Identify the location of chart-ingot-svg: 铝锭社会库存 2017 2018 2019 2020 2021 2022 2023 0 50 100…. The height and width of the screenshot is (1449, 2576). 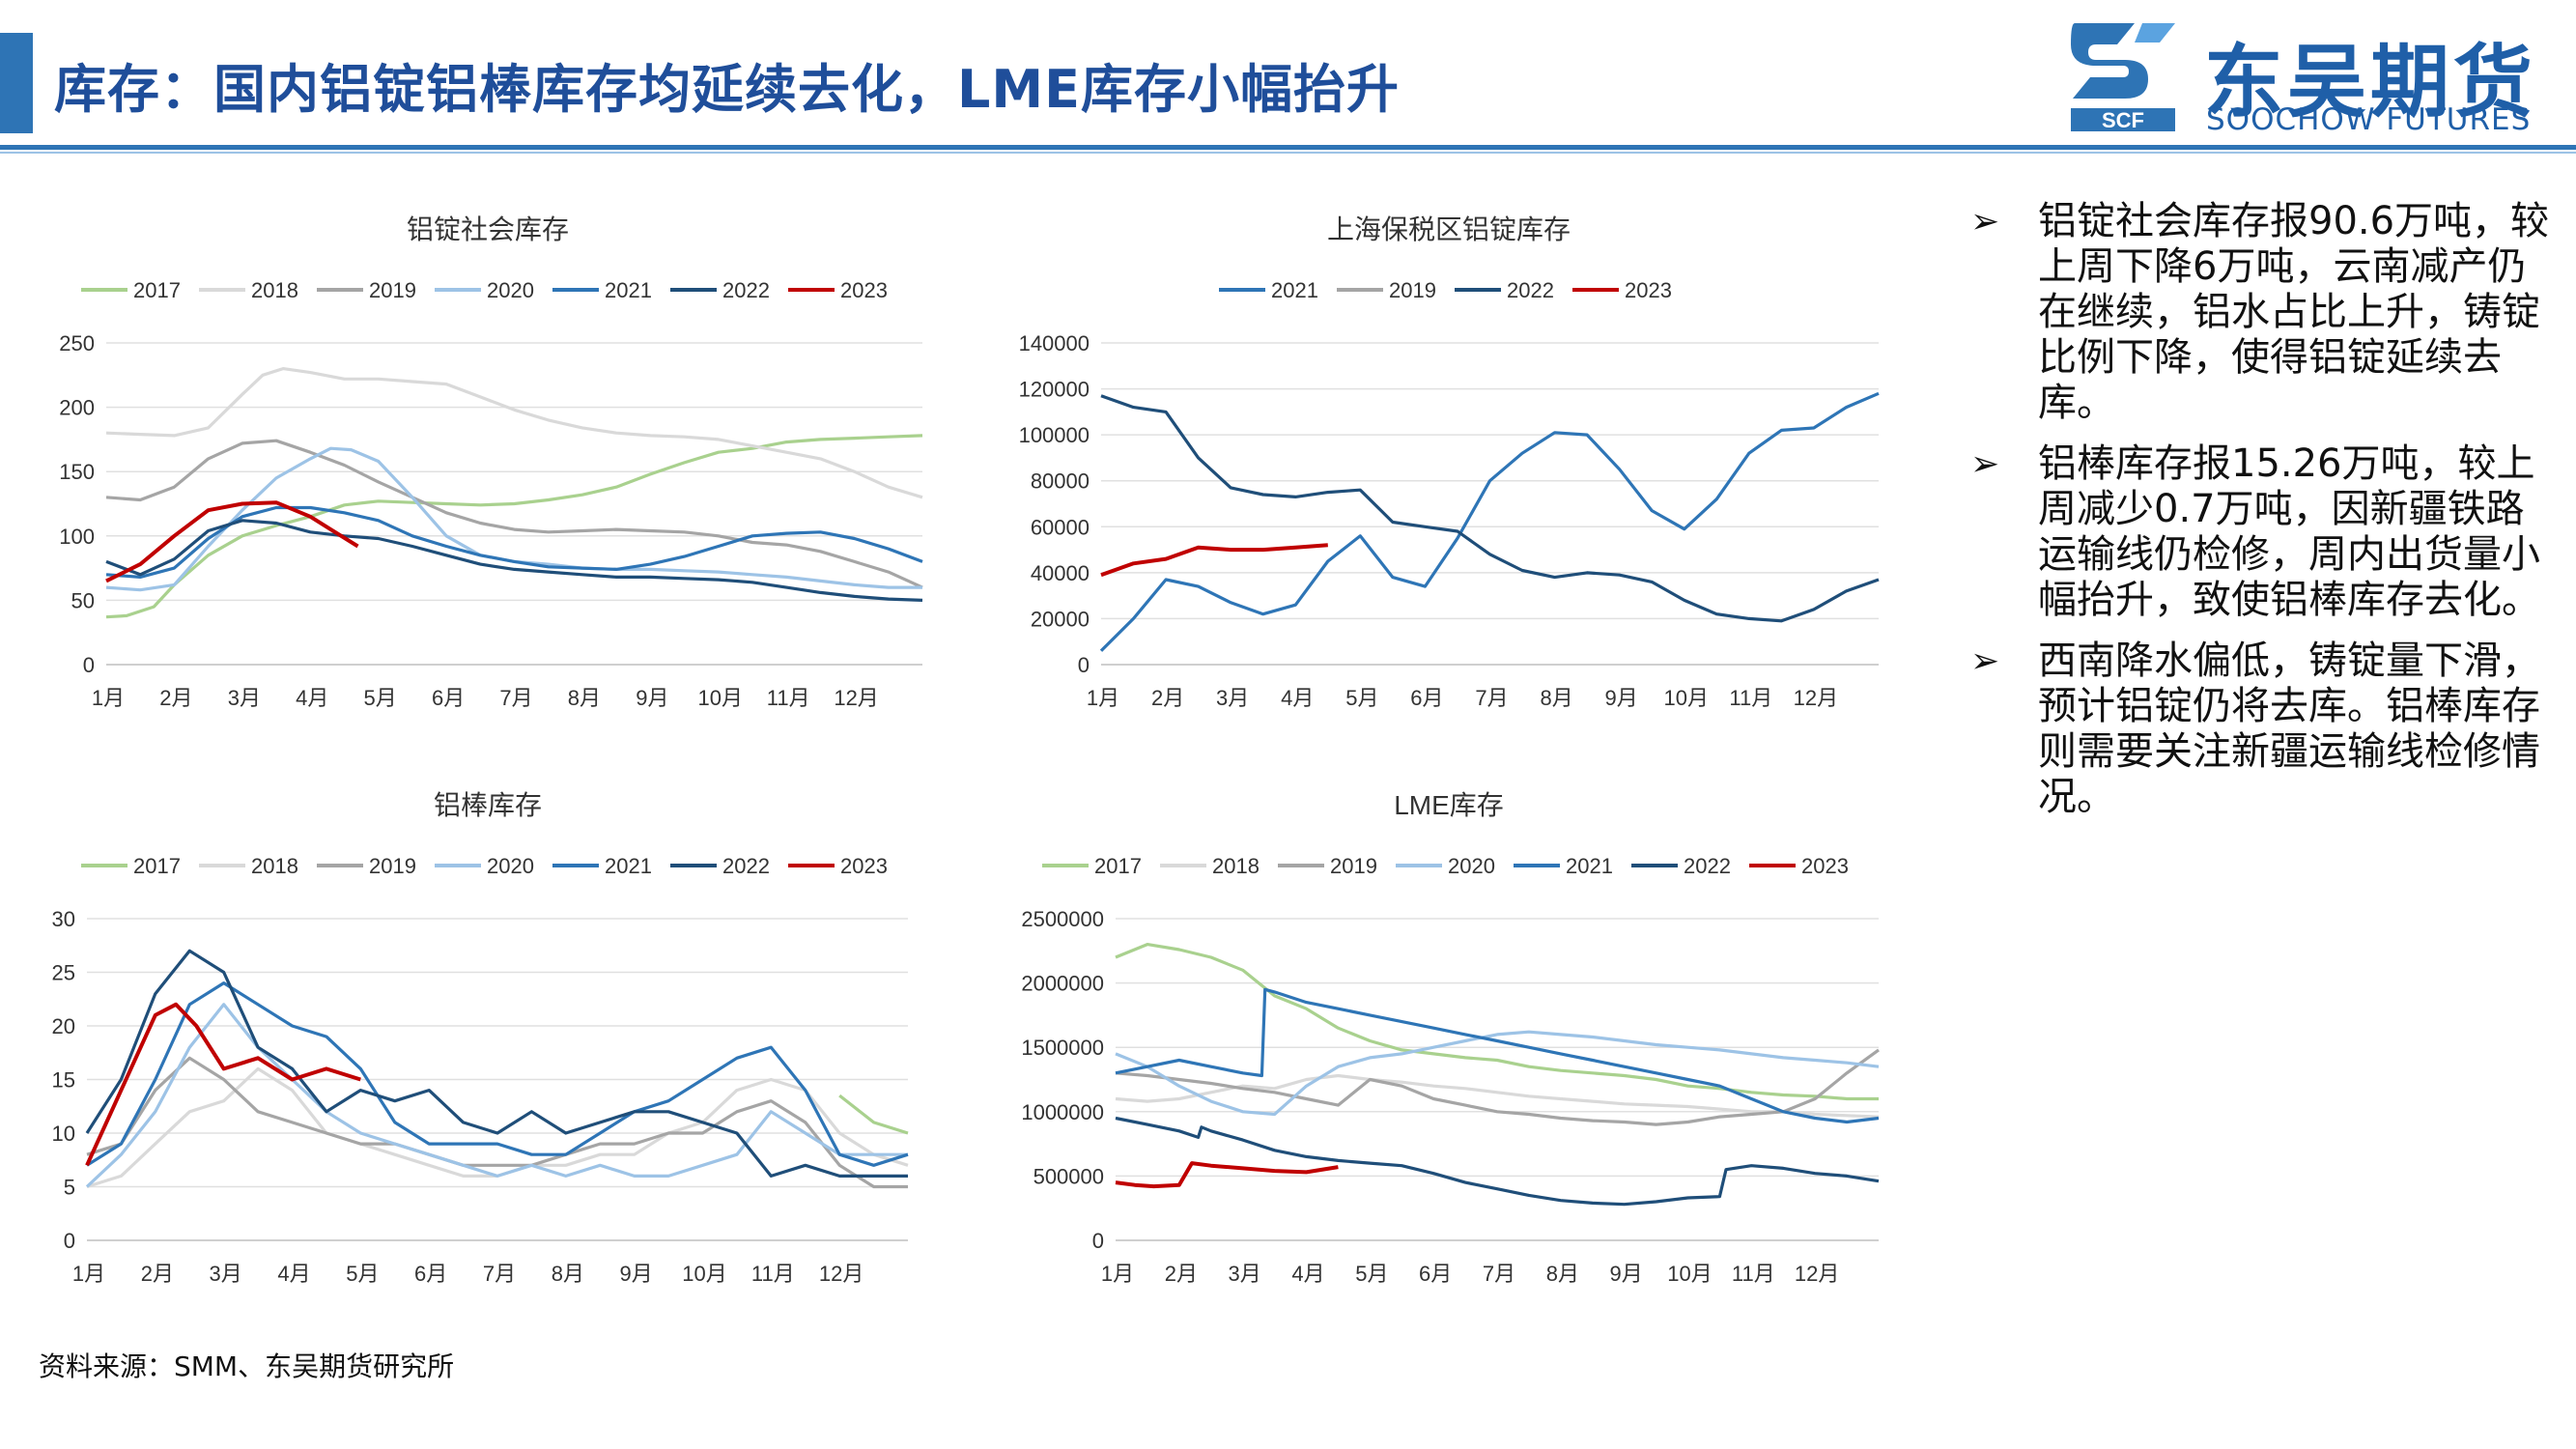
(491, 462).